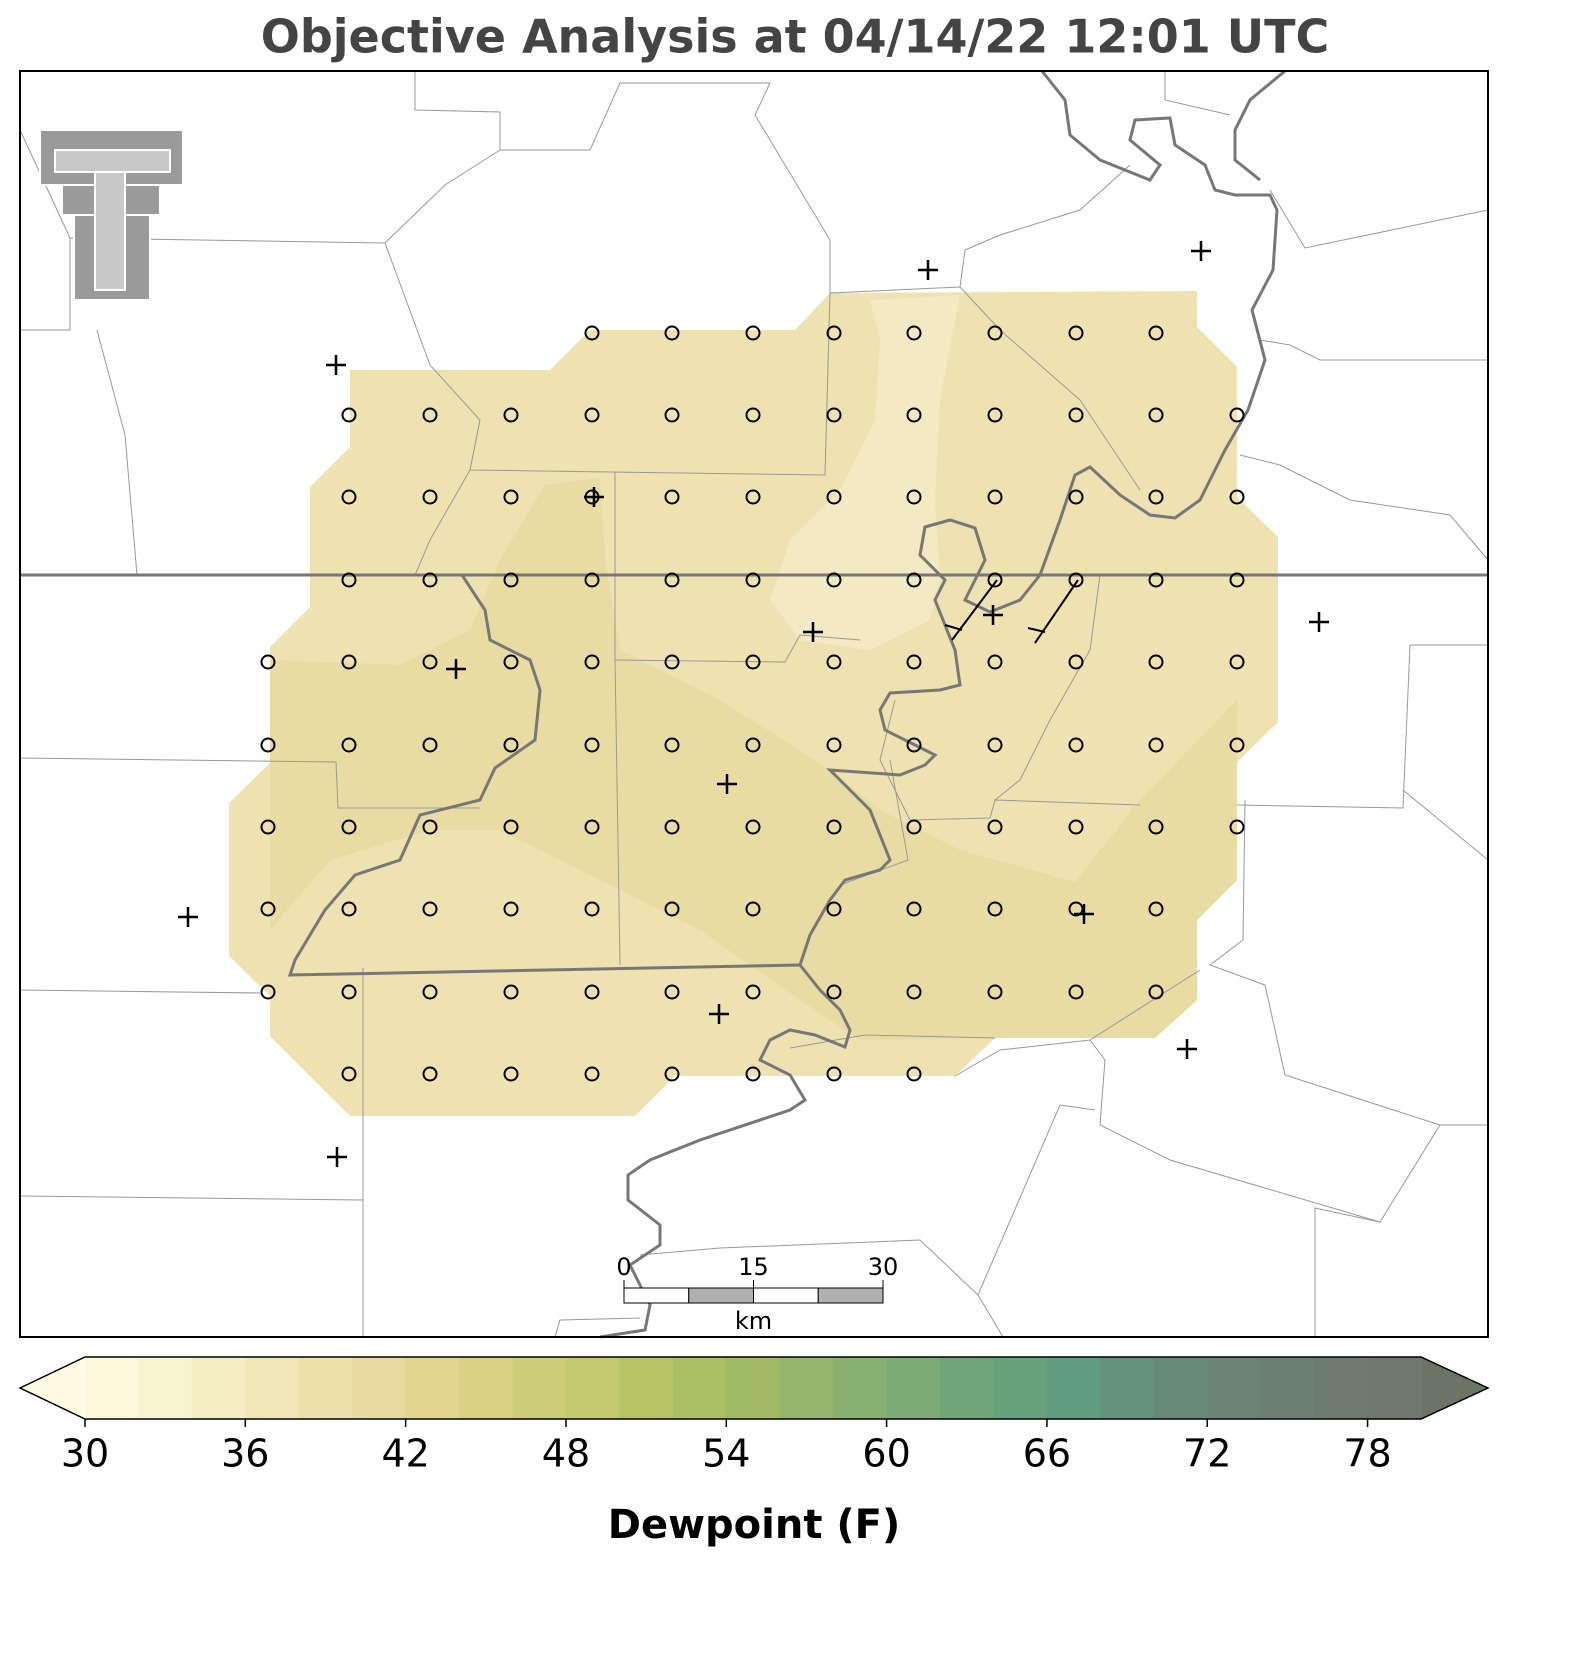  I want to click on scale-label: 0, so click(623, 1267).